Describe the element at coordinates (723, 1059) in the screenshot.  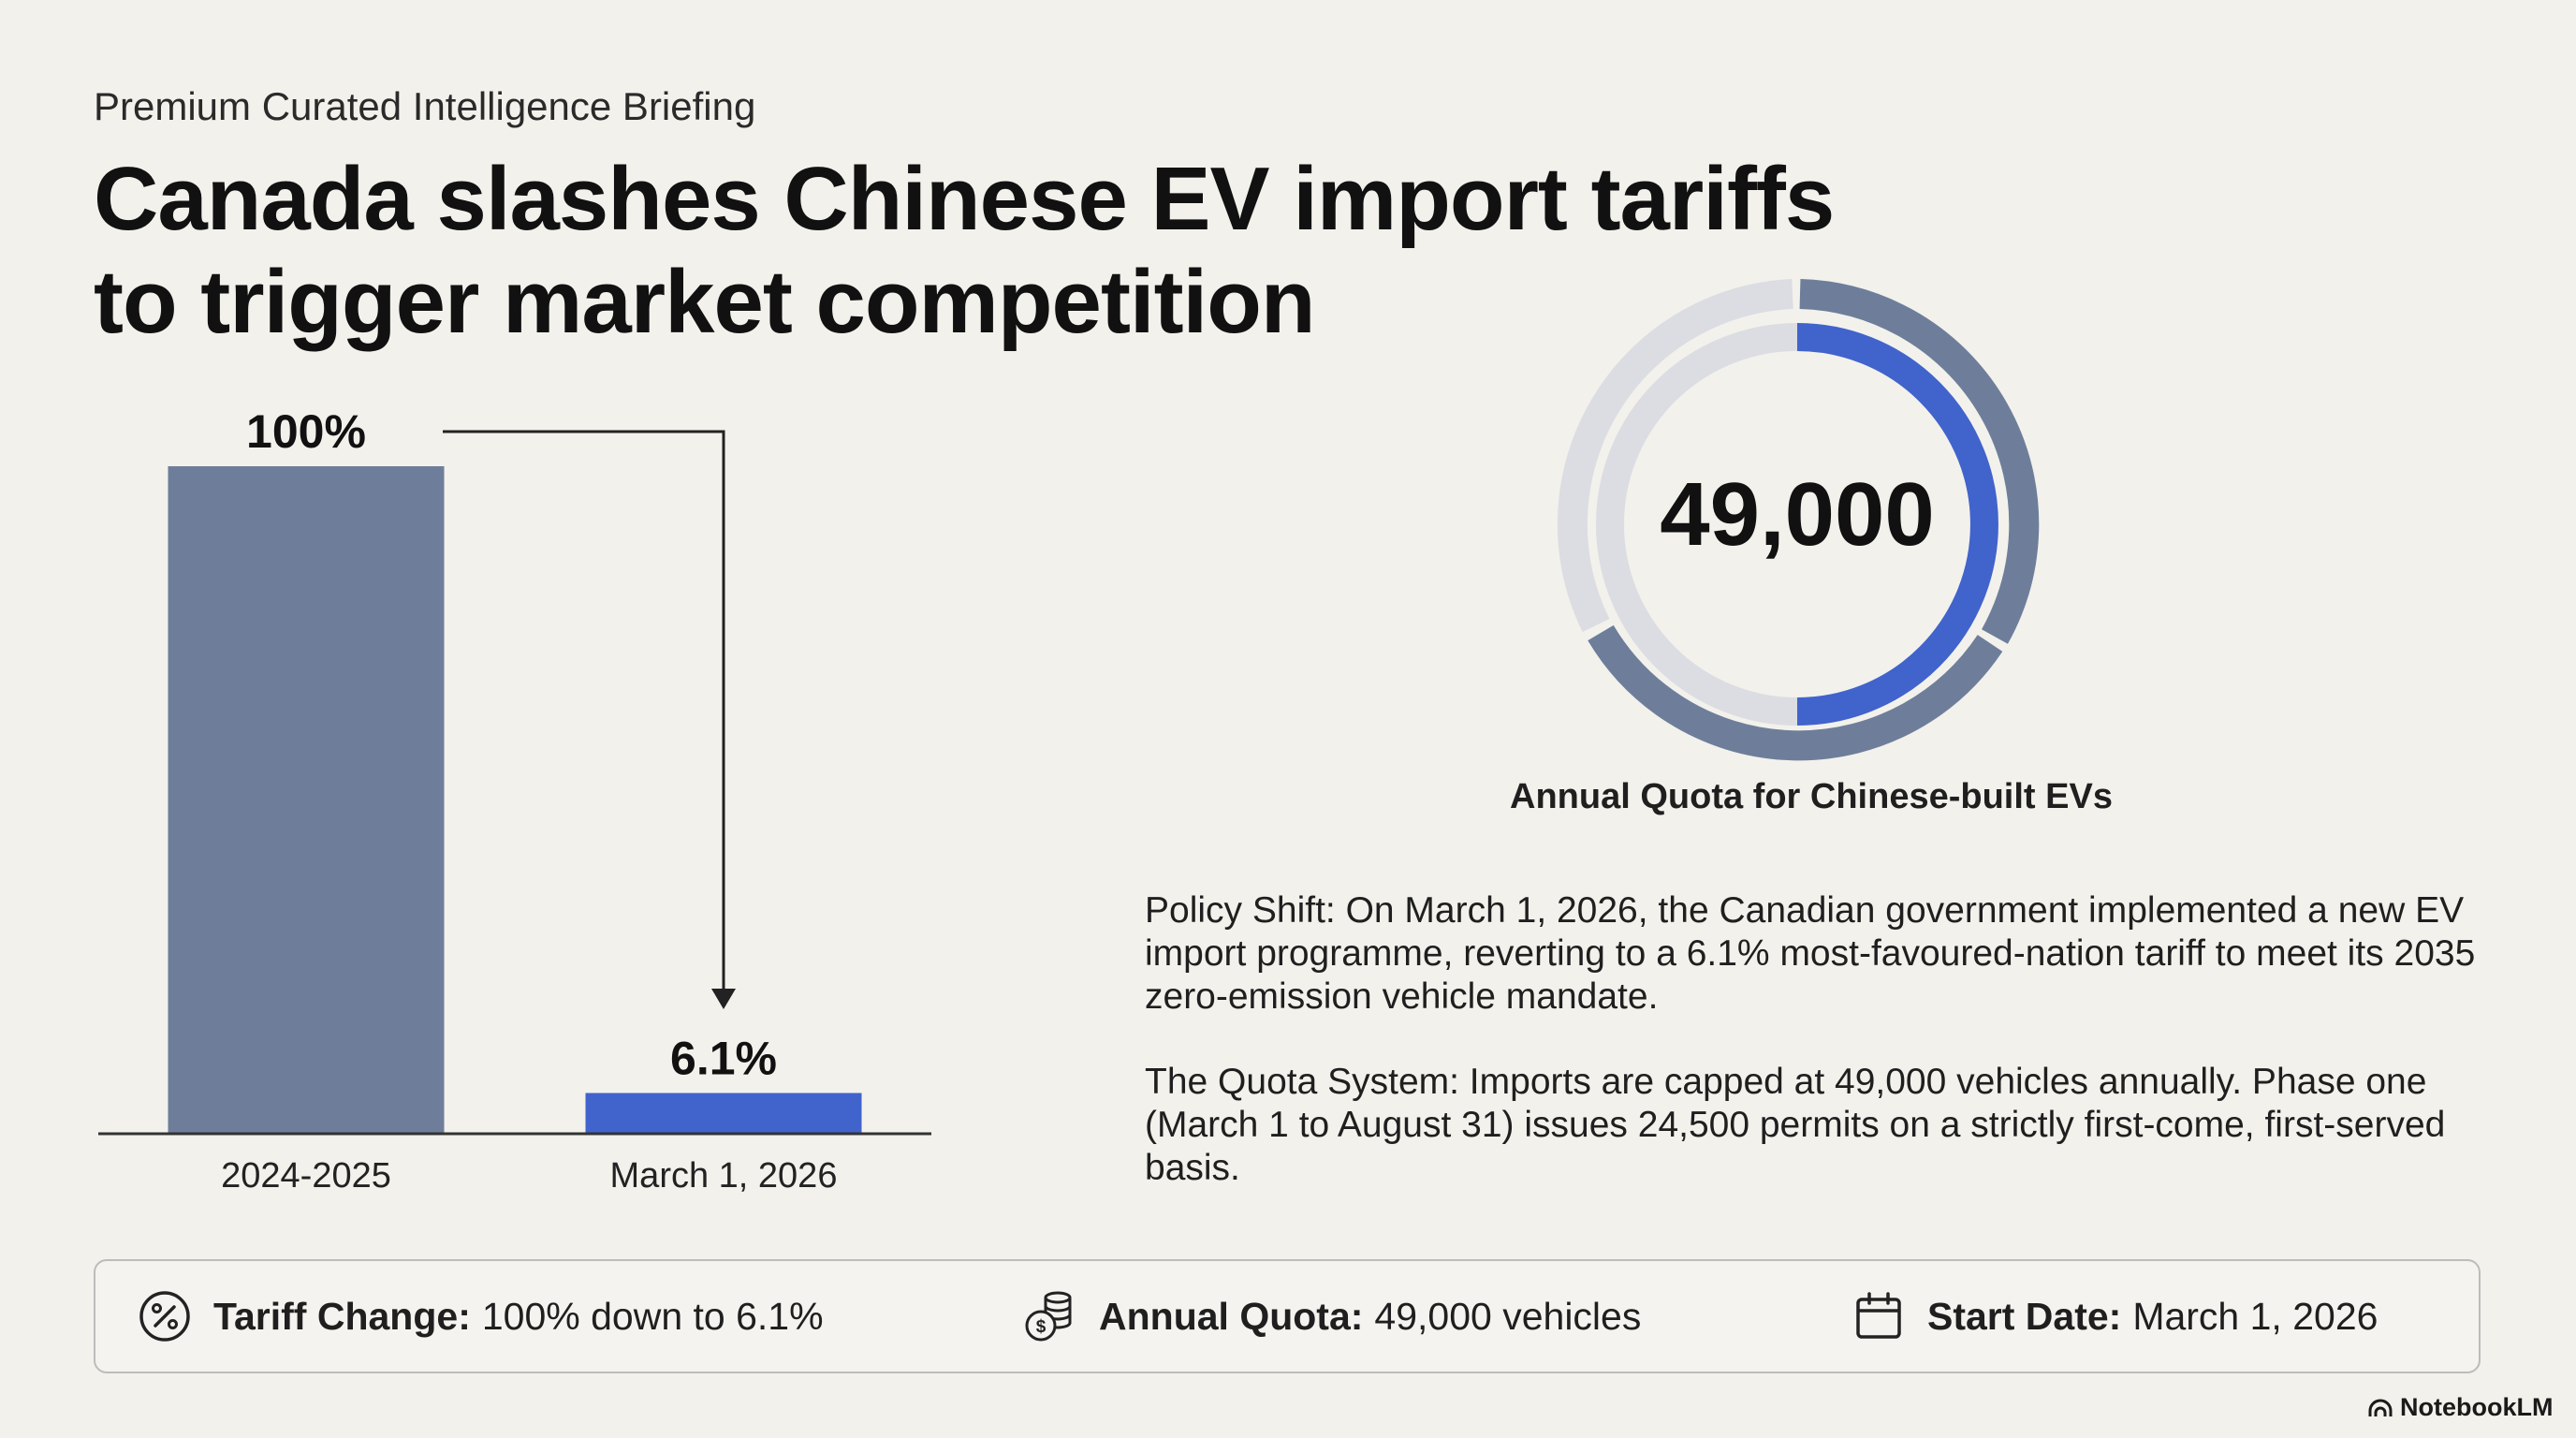
I see `bar-value-label-march-2026: 6.1%` at that location.